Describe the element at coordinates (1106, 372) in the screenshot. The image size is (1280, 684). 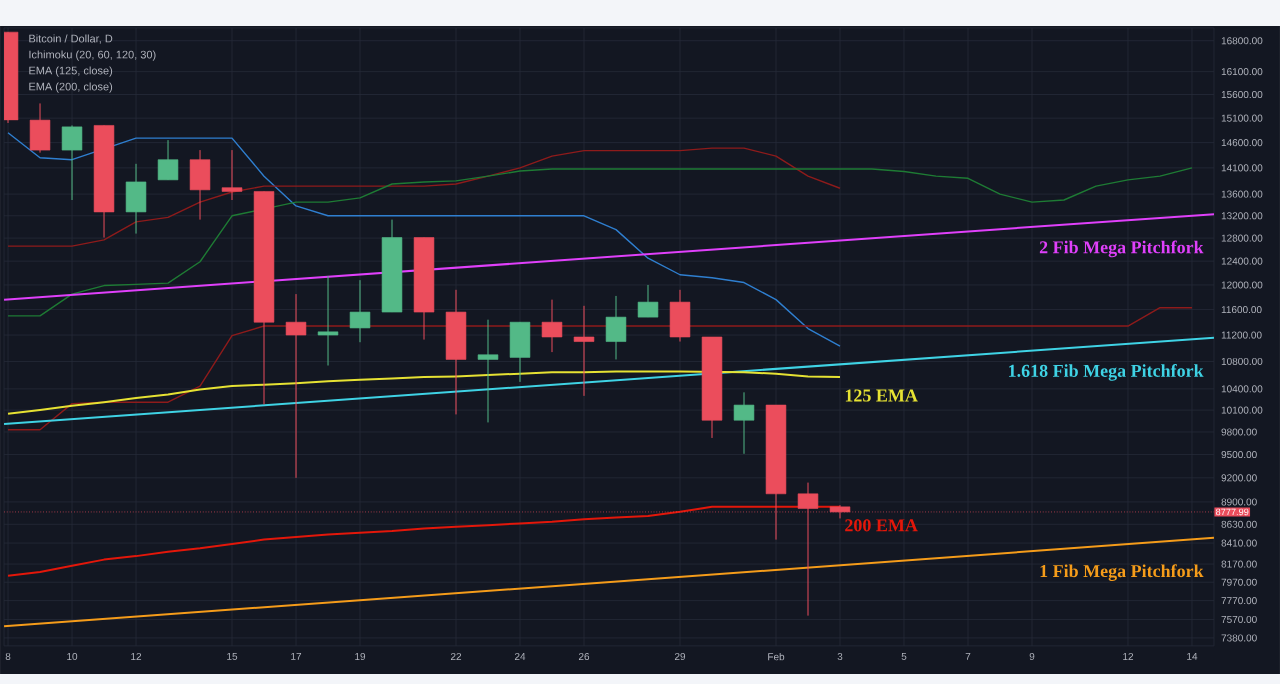
I see `series-label: 1.618 Fib Mega Pitchfork` at that location.